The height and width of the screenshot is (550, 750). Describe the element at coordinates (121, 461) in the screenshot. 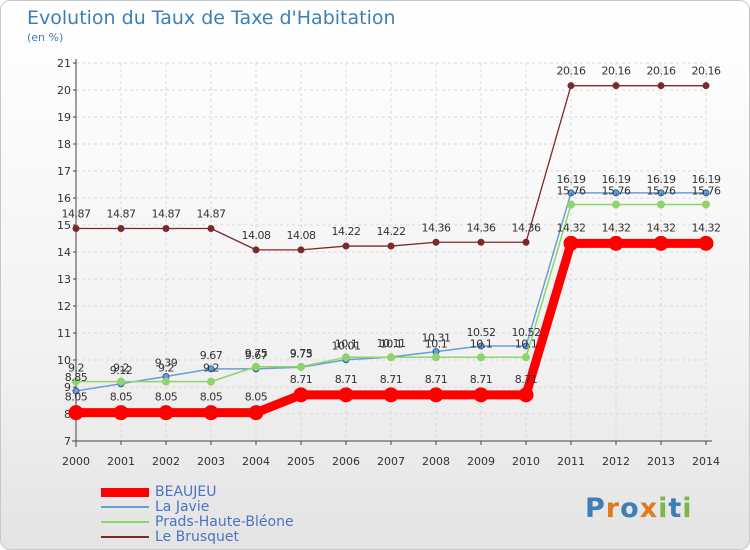

I see `x-tick-label: 2001` at that location.